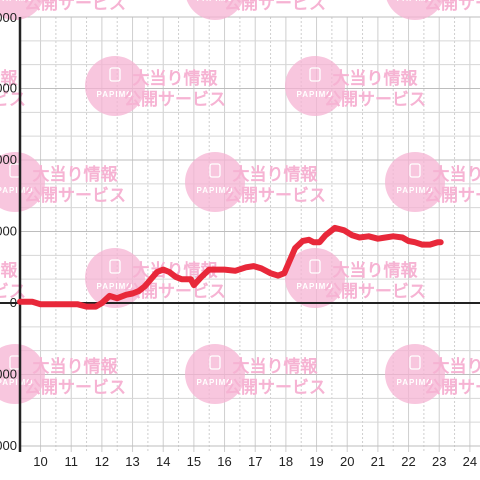 This screenshot has width=480, height=480. I want to click on x-tick-label: 21, so click(378, 461).